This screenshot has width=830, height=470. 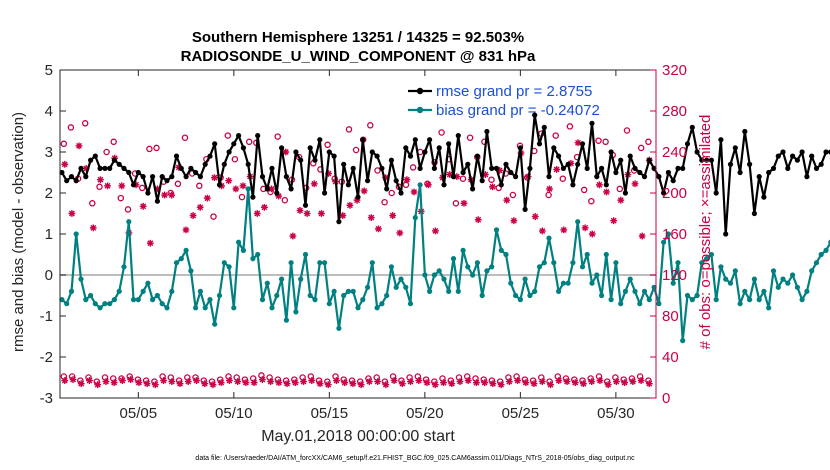 What do you see at coordinates (18, 232) in the screenshot?
I see `y-axis-label: rmse and bias (model - observation)` at bounding box center [18, 232].